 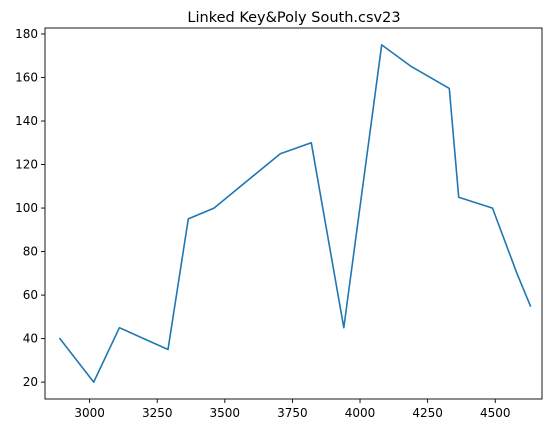 What do you see at coordinates (30, 252) in the screenshot?
I see `y-tick-label: 80` at bounding box center [30, 252].